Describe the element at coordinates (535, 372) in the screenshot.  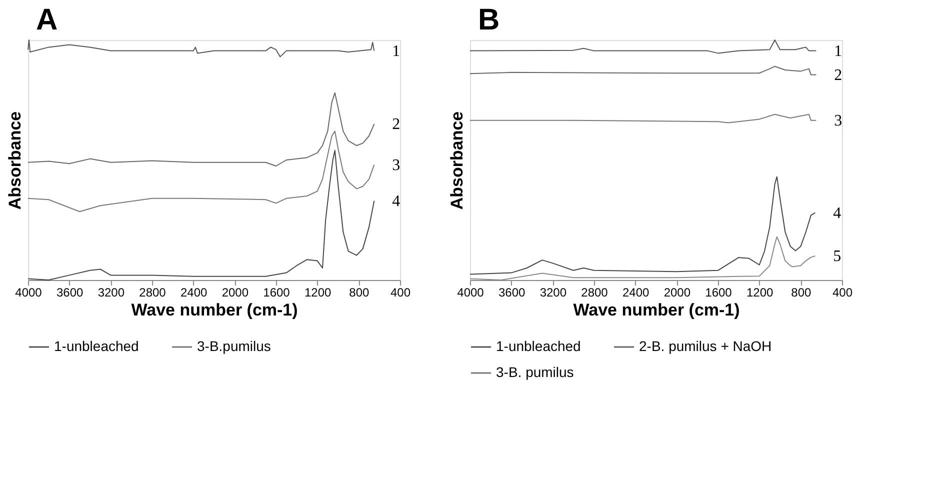
I see `legend-label: 3-B. pumilus` at that location.